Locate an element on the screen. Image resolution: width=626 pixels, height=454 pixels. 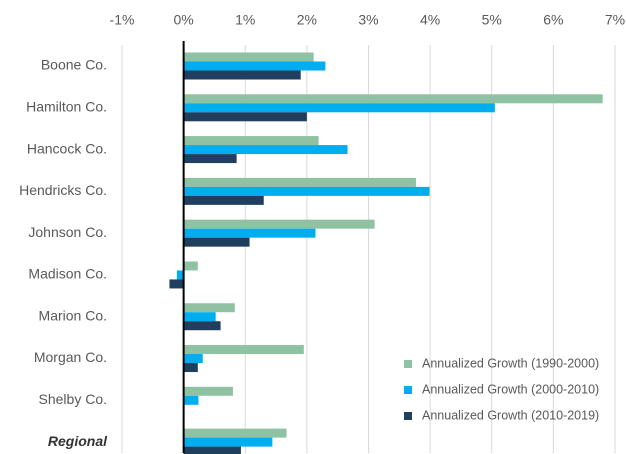
x-tick-label: 2% is located at coordinates (307, 20).